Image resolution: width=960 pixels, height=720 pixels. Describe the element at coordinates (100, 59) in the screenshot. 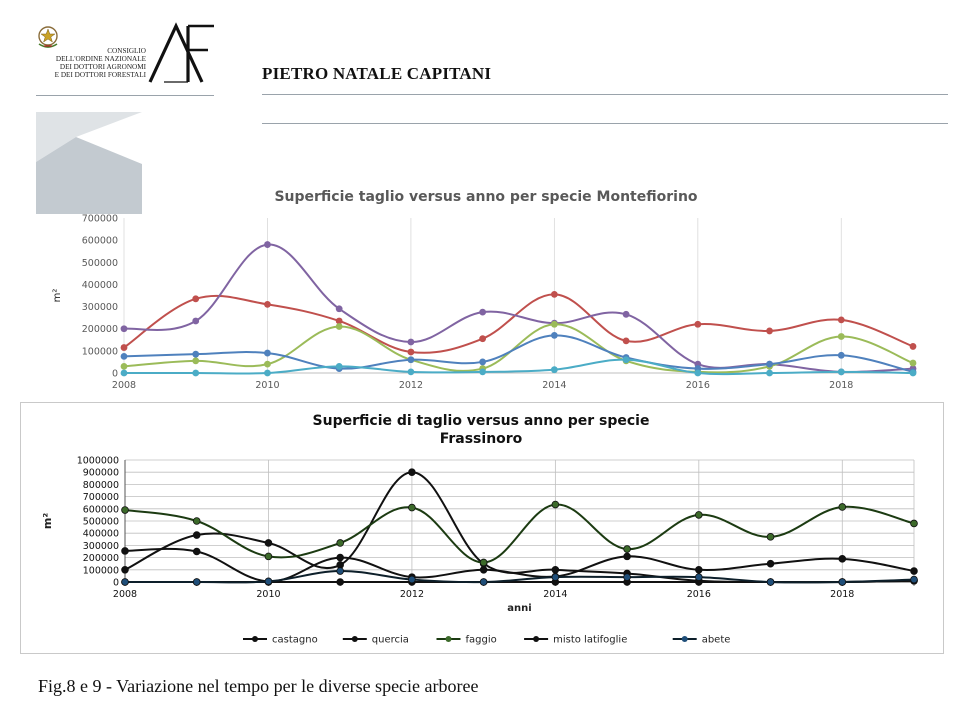

I see `council-line: DELL'ORDINE NAZIONALE` at that location.